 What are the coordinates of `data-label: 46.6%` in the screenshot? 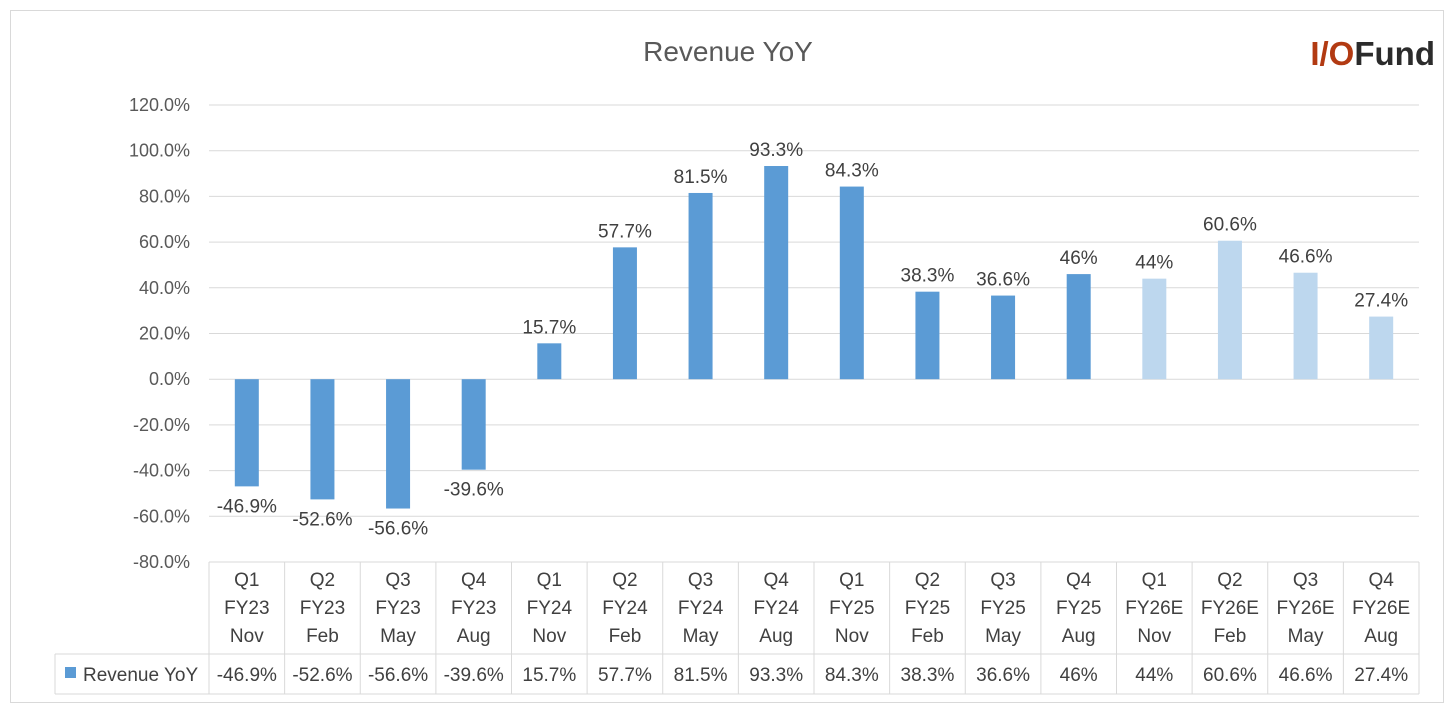 It's located at (1306, 257).